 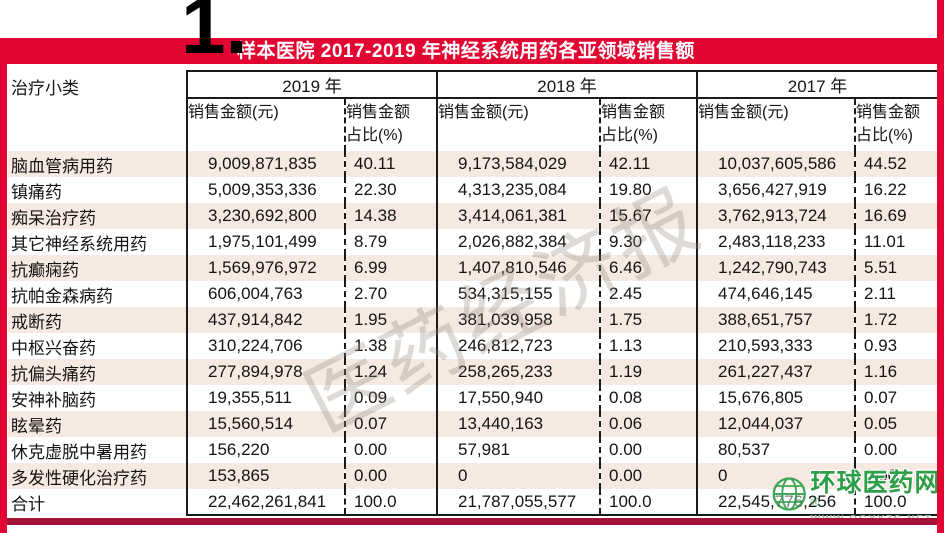 What do you see at coordinates (567, 84) in the screenshot?
I see `year-header-2018: 2018 年` at bounding box center [567, 84].